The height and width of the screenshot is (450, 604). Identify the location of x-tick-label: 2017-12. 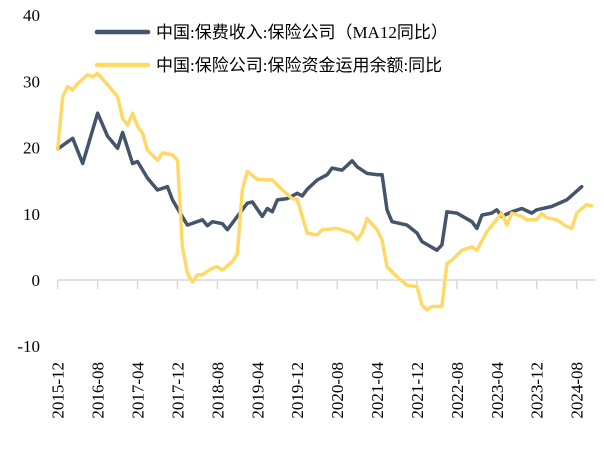
(177, 390).